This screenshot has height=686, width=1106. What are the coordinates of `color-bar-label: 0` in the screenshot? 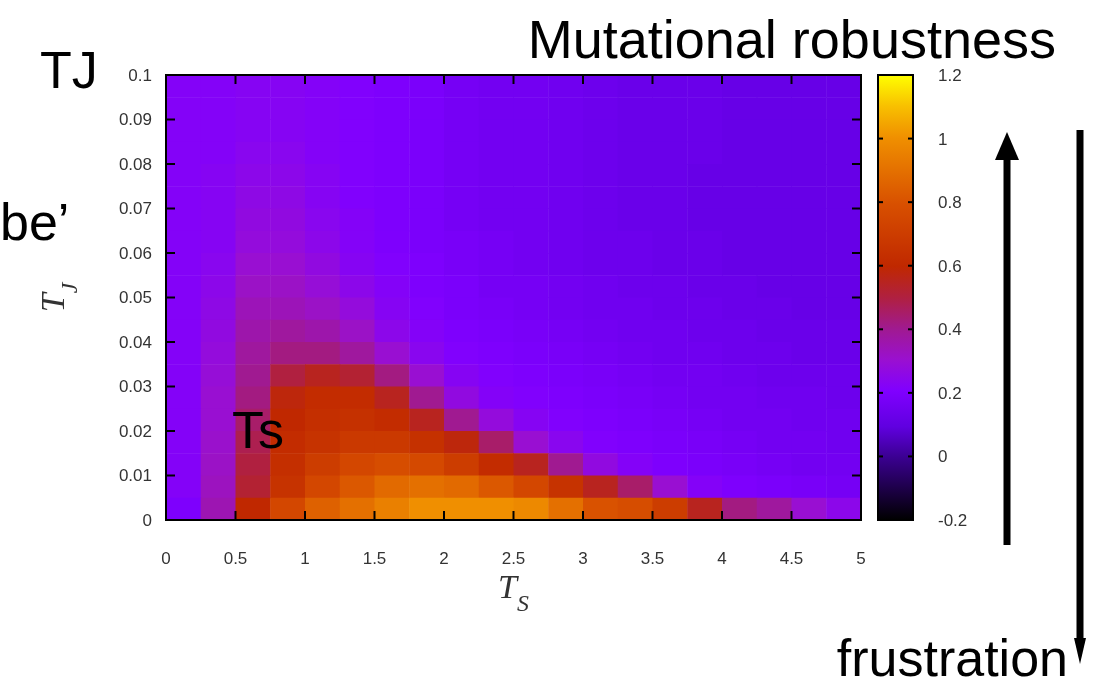 It's located at (943, 457).